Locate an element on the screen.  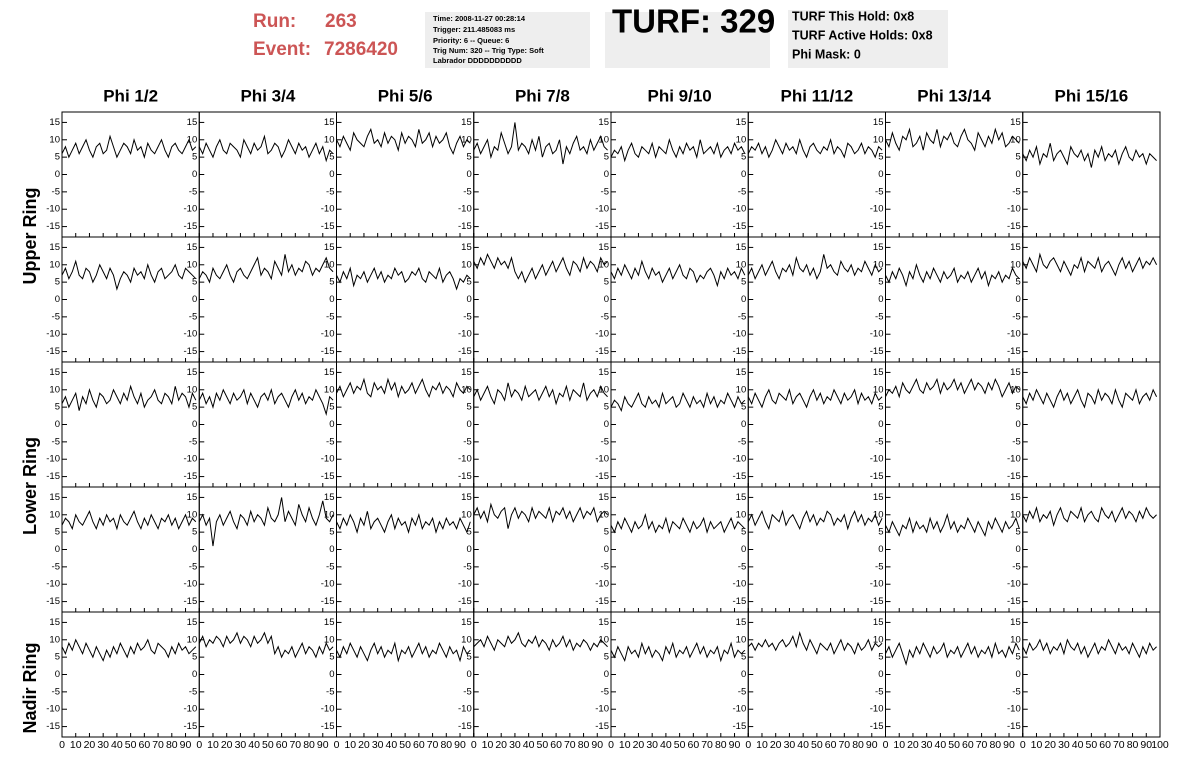
column-header: Phi 1/2 is located at coordinates (130, 95).